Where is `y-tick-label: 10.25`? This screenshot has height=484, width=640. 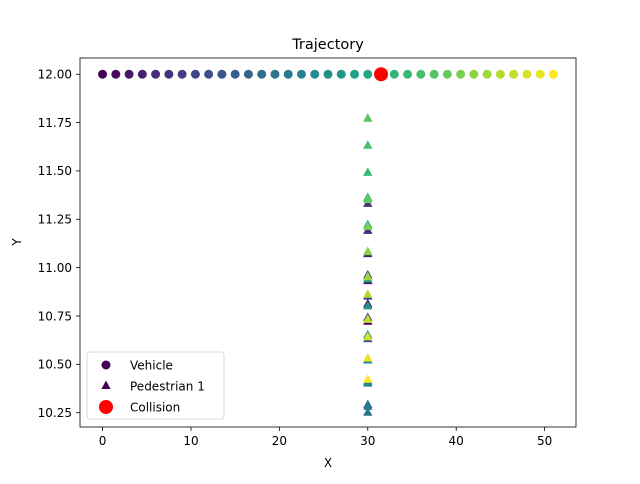
y-tick-label: 10.25 is located at coordinates (55, 413).